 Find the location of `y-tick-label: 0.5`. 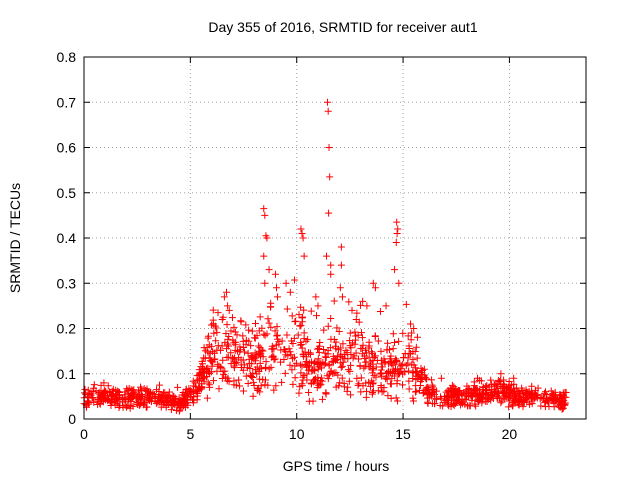

y-tick-label: 0.5 is located at coordinates (67, 193).